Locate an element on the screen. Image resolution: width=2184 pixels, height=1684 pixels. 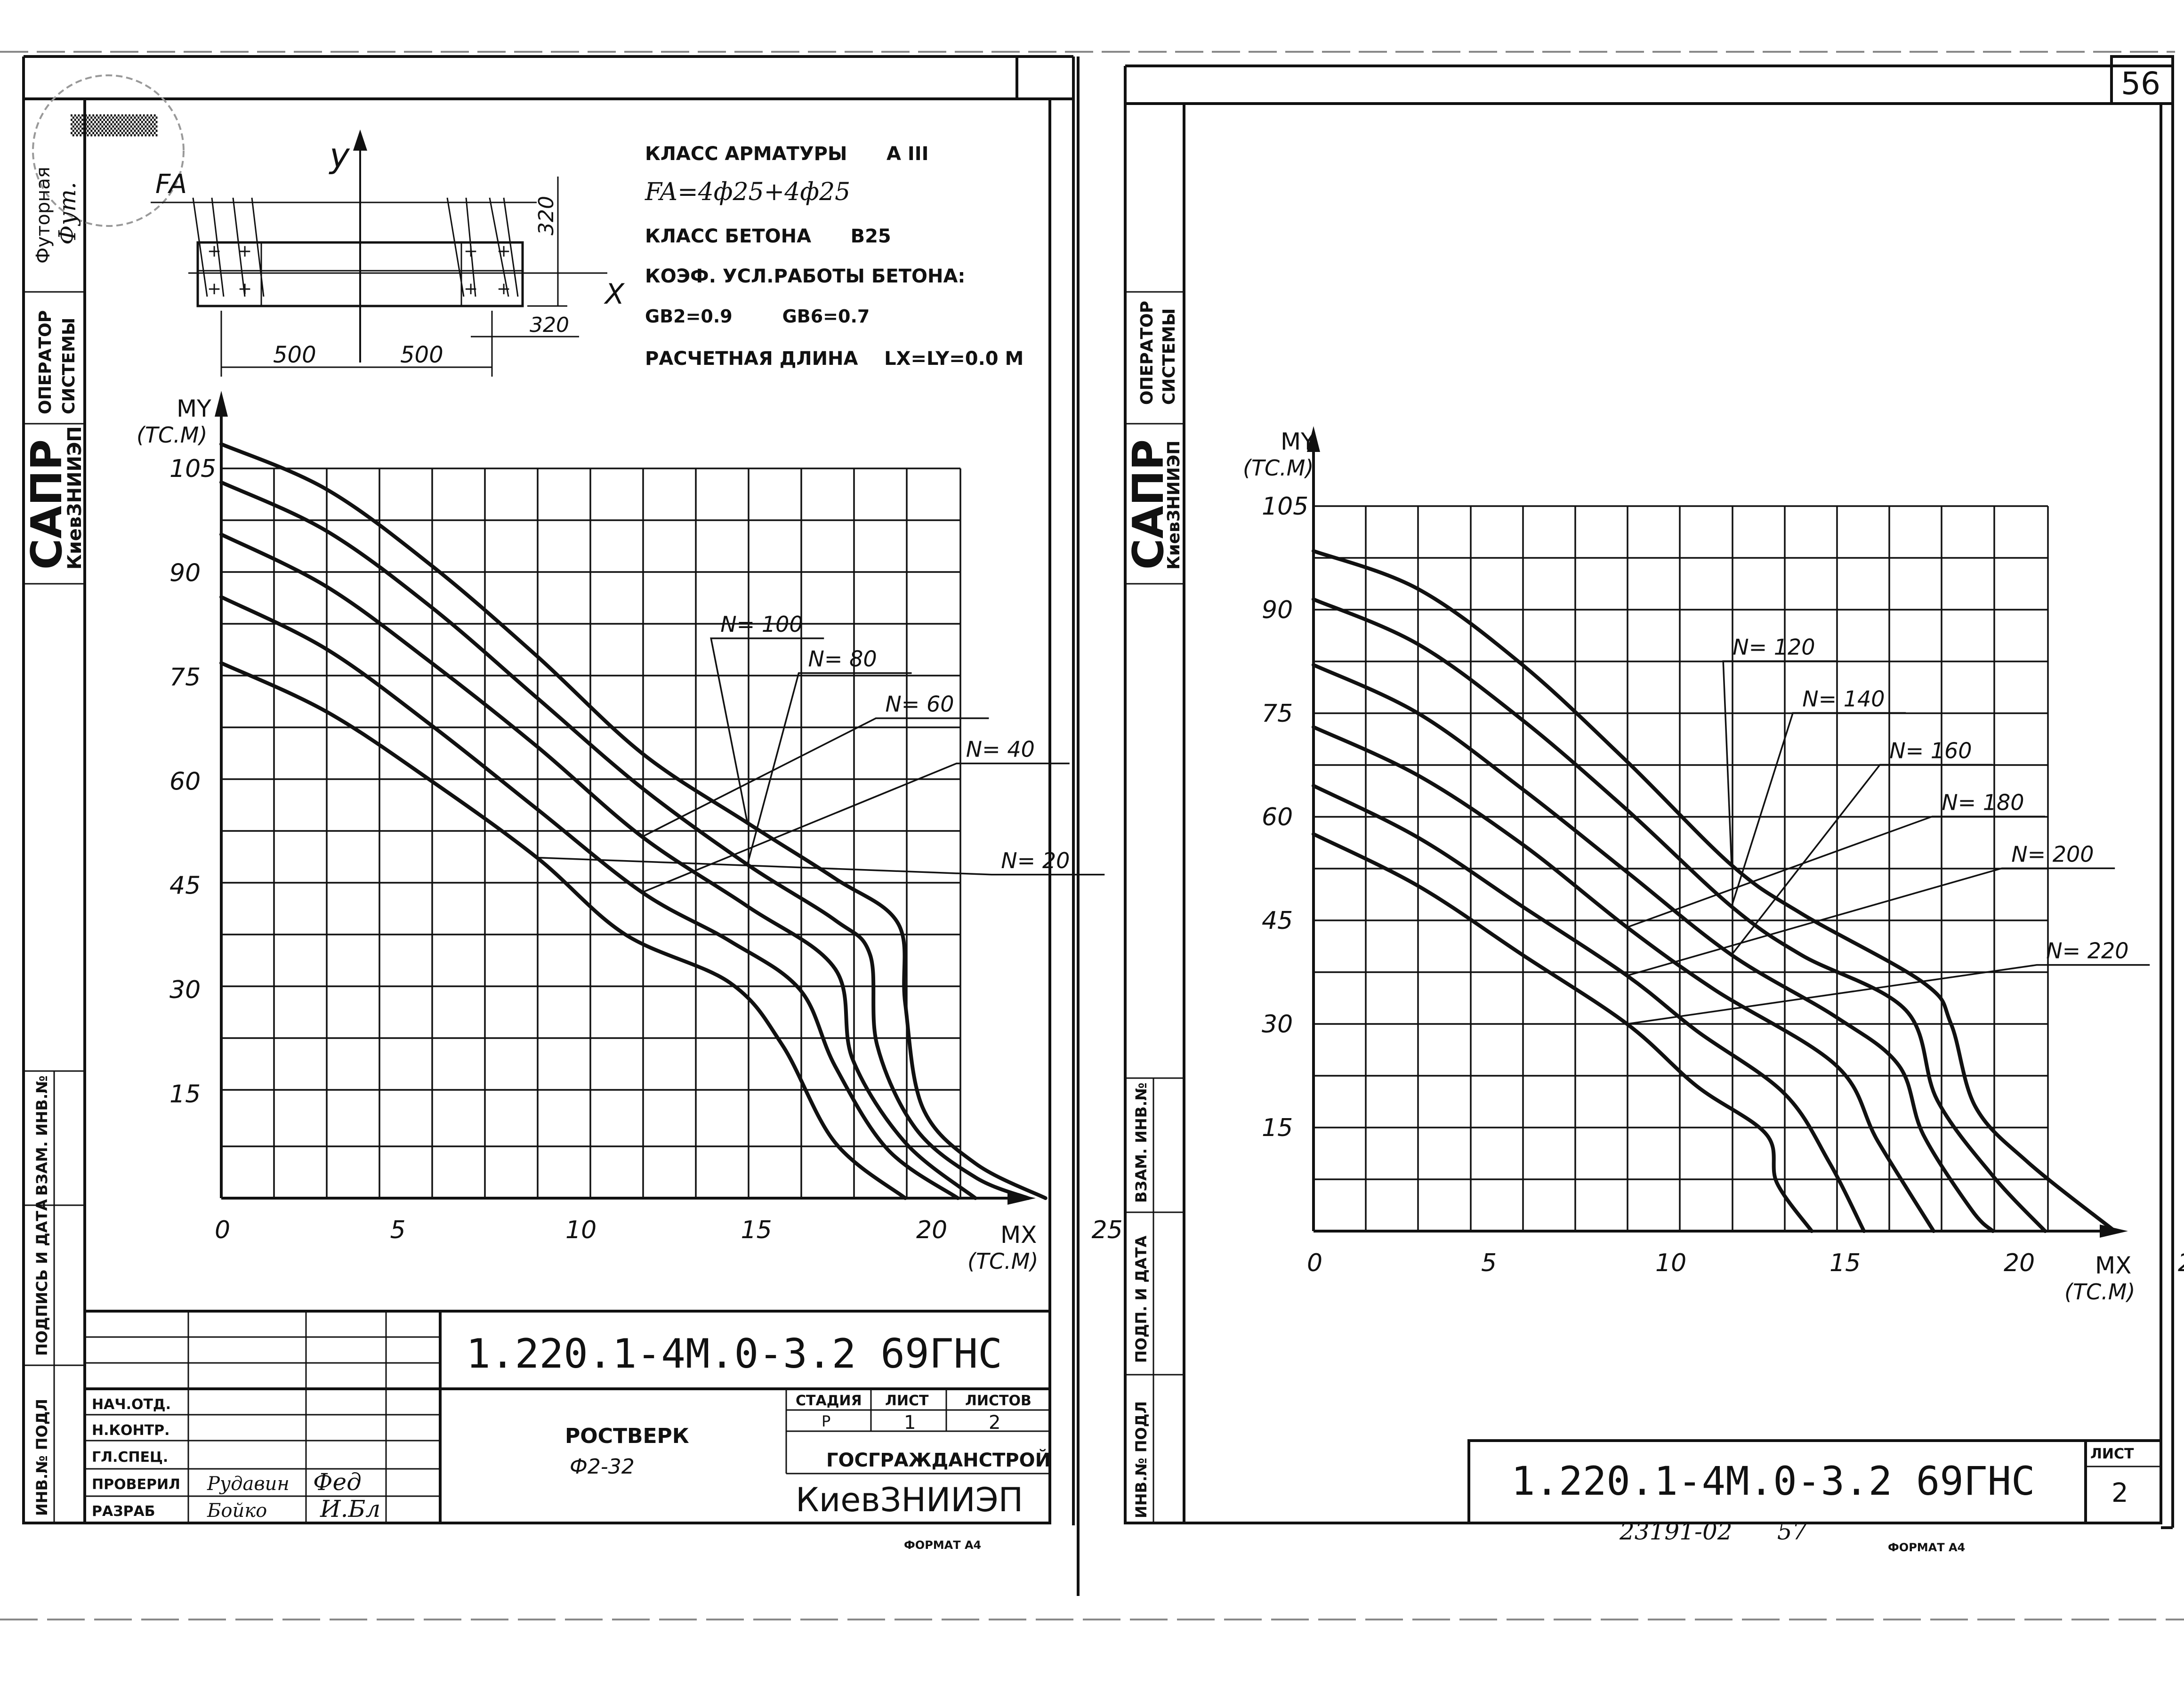
format-left: ФОРМАТ А4 is located at coordinates (943, 1545).